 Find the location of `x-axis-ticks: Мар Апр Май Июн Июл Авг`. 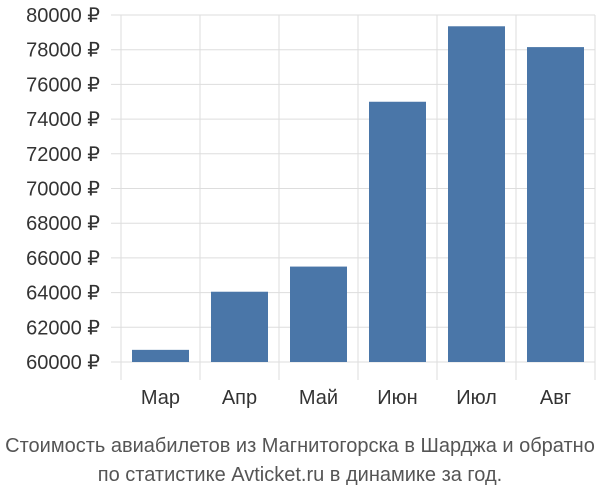

x-axis-ticks: Мар Апр Май Июн Июл Авг is located at coordinates (356, 398).